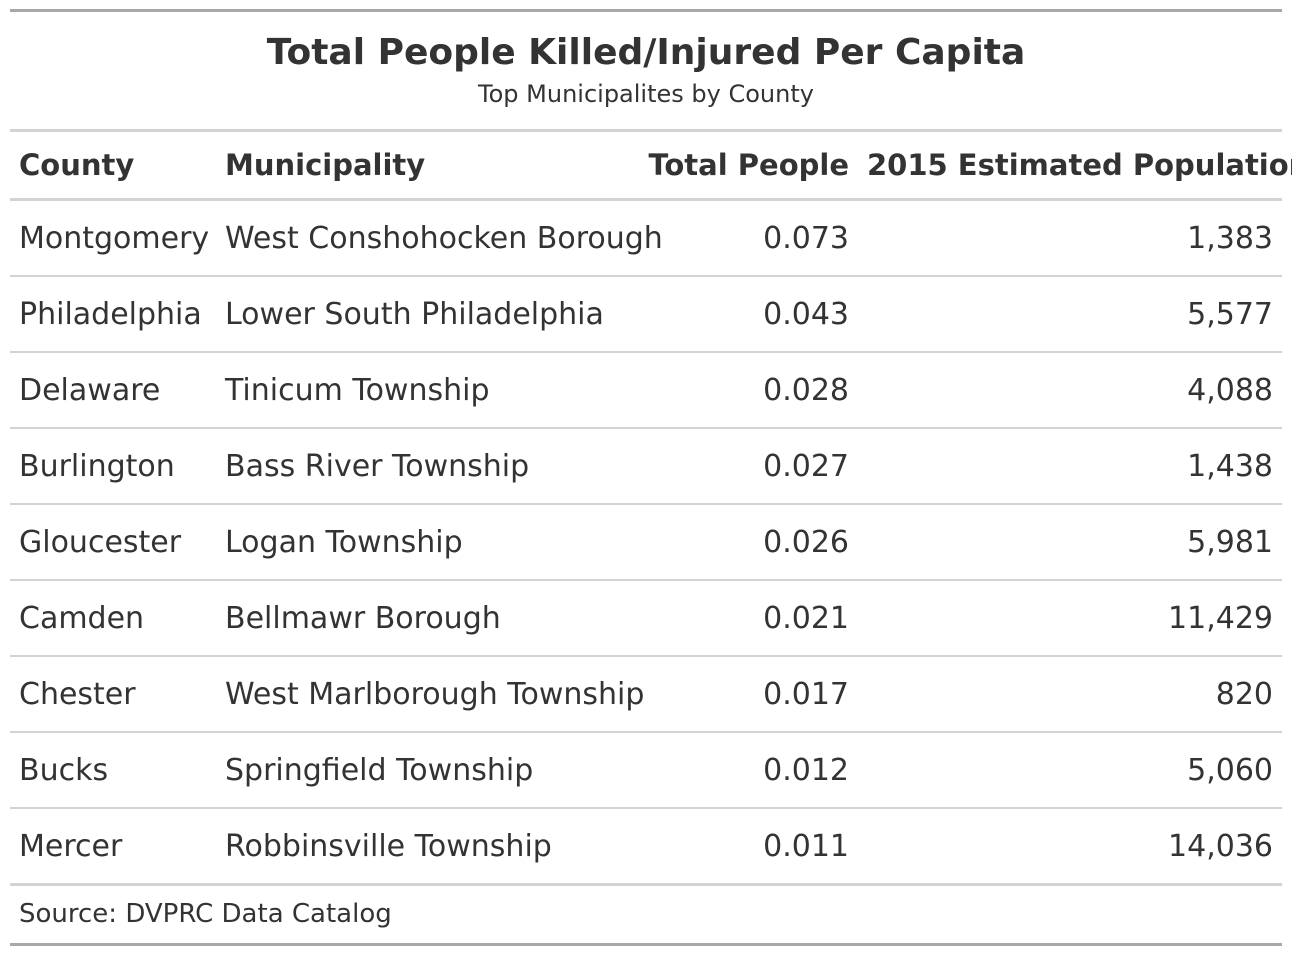 This screenshot has height=956, width=1292. I want to click on cell-population: 1,383, so click(1070, 238).